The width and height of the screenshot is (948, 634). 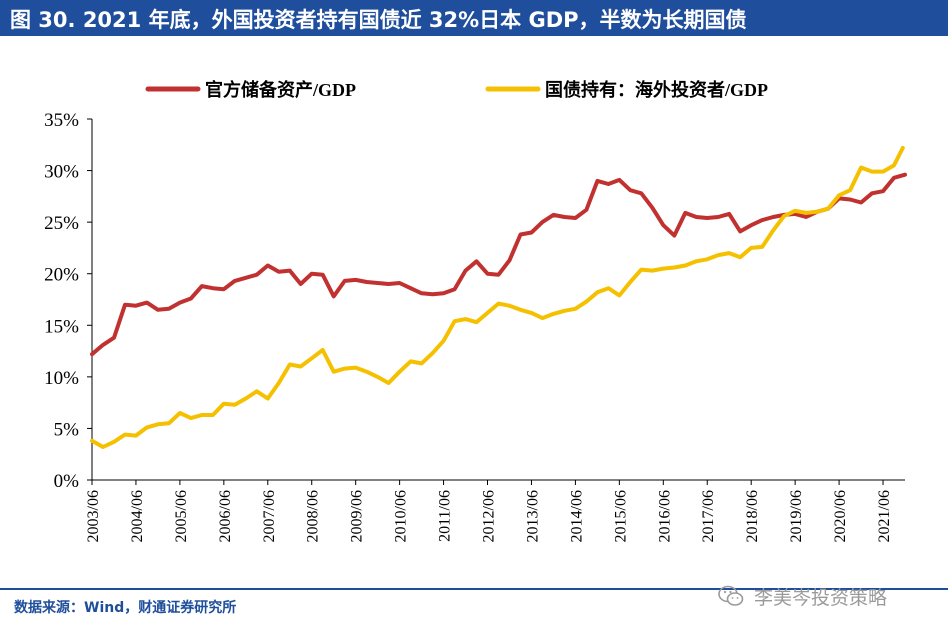 I want to click on x-tick-label: 2017/06, so click(x=708, y=516).